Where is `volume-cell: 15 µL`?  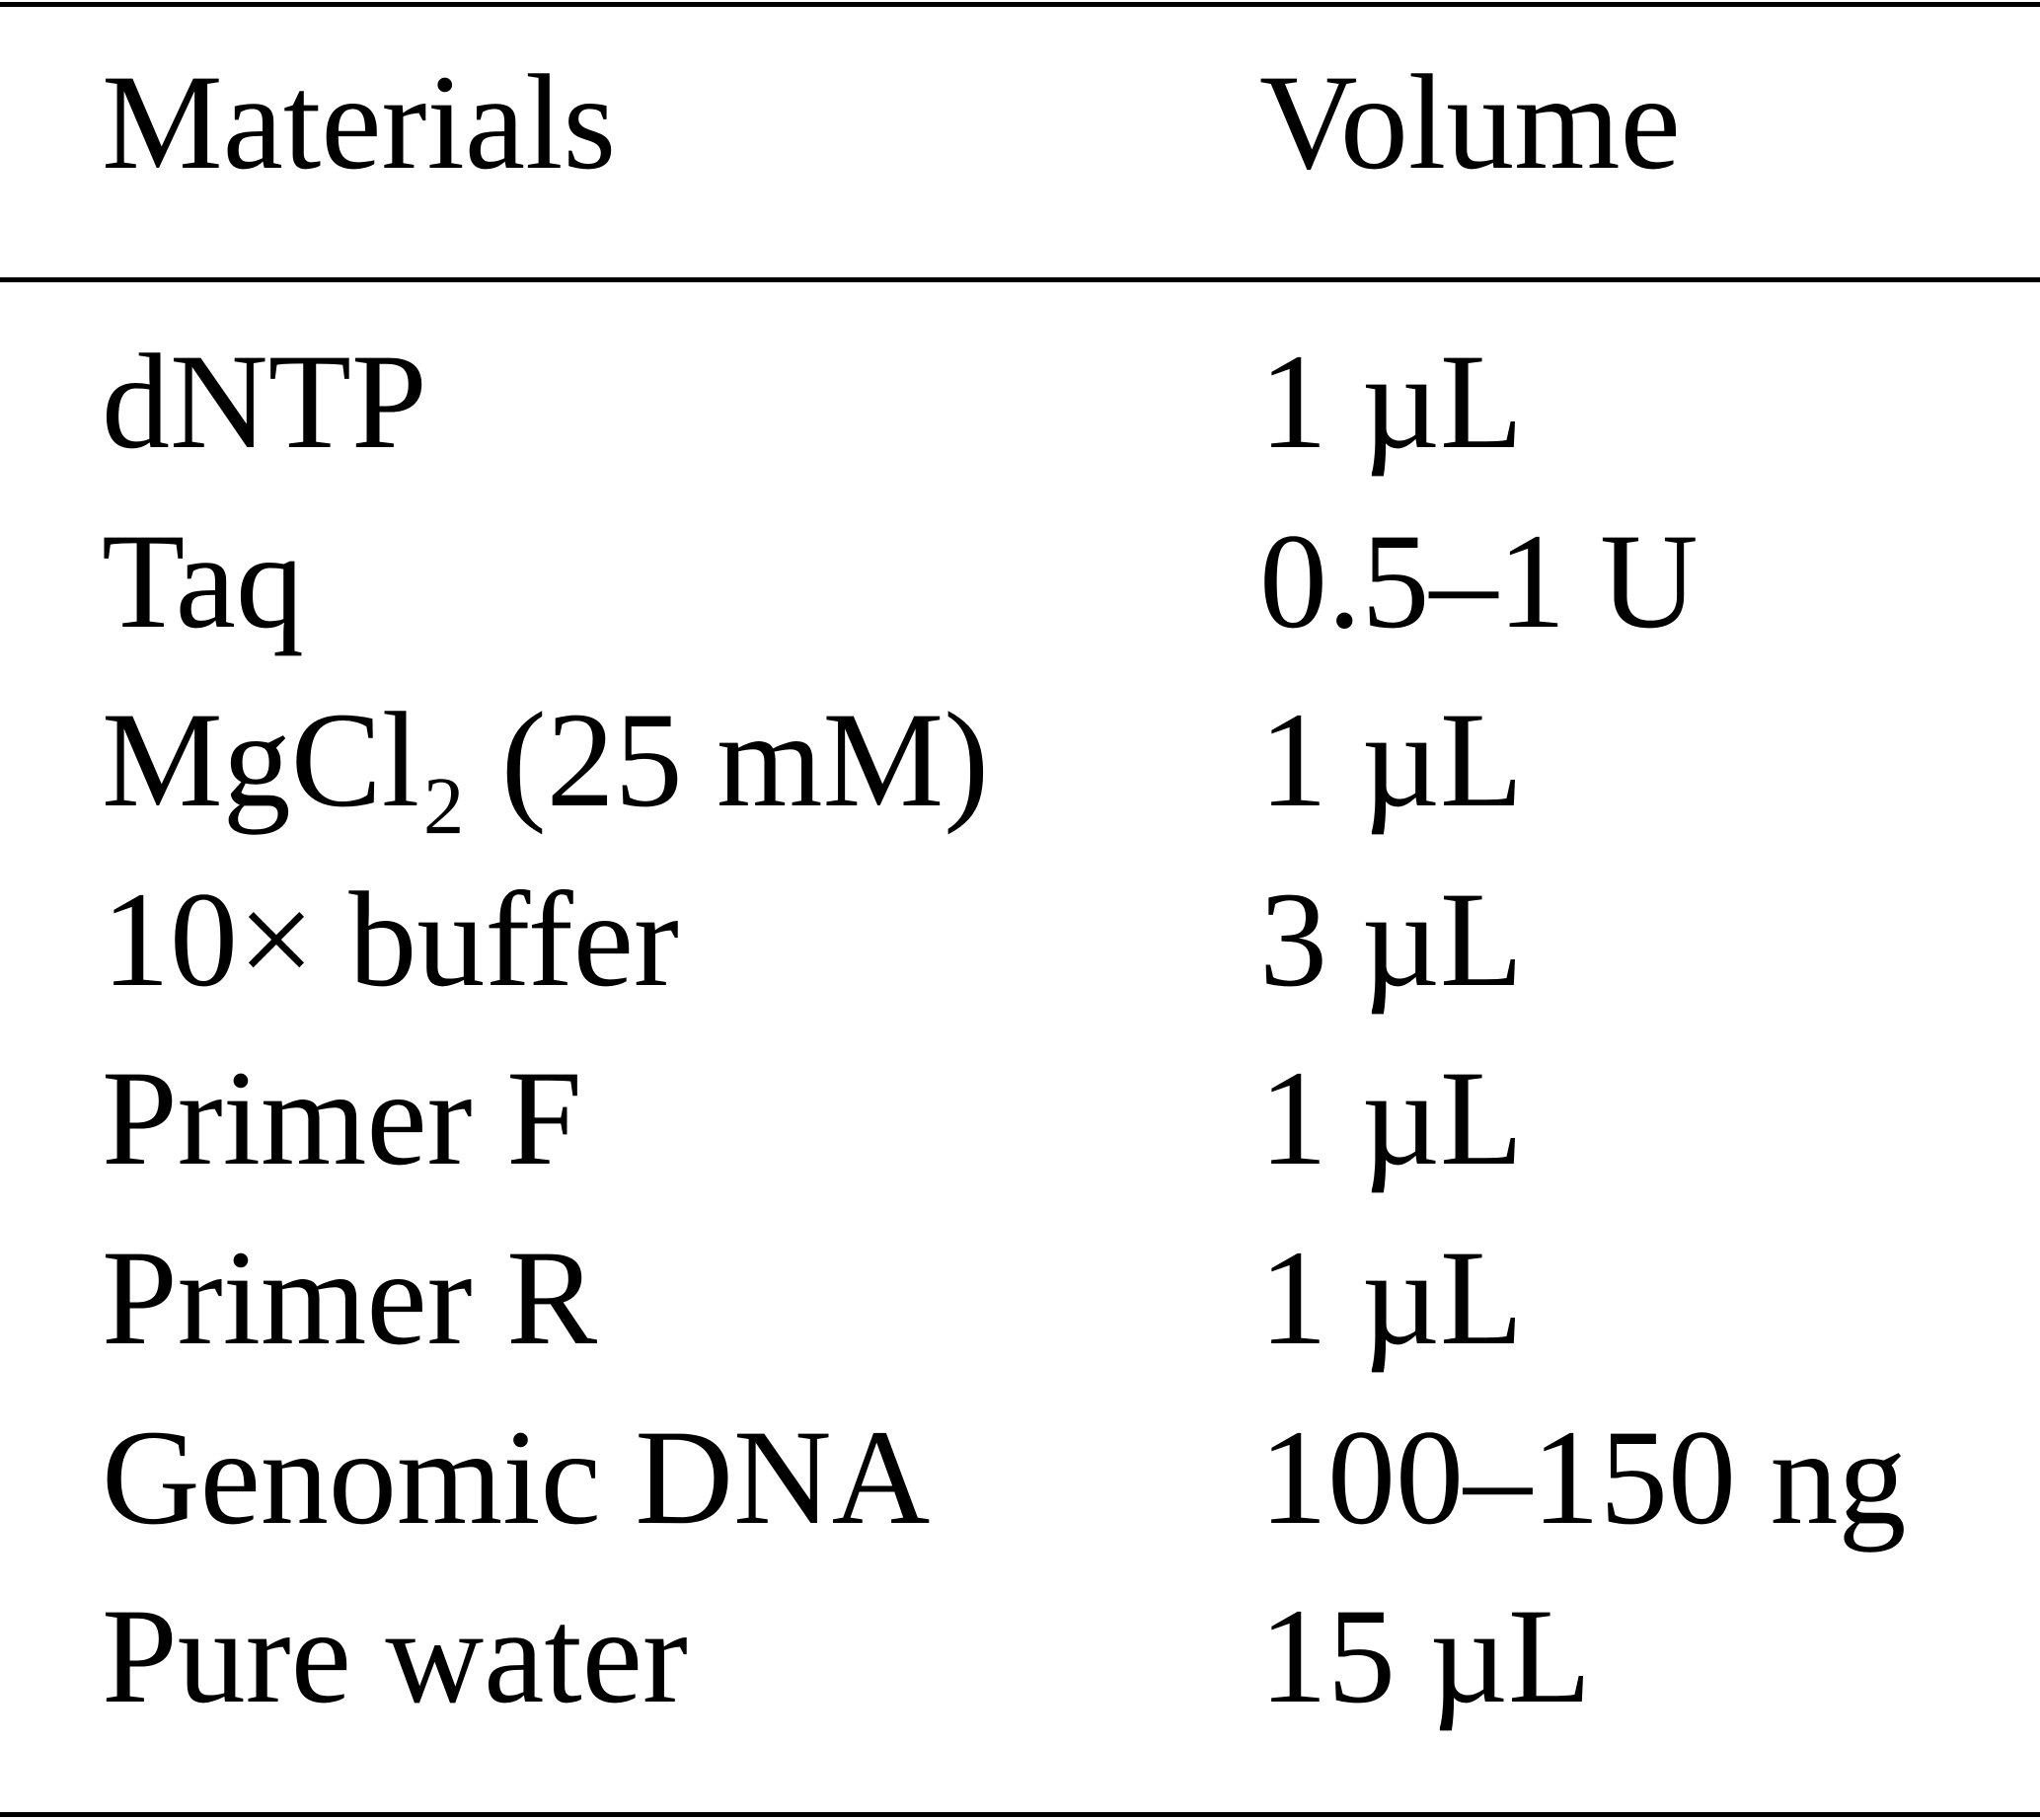 volume-cell: 15 µL is located at coordinates (1425, 1656).